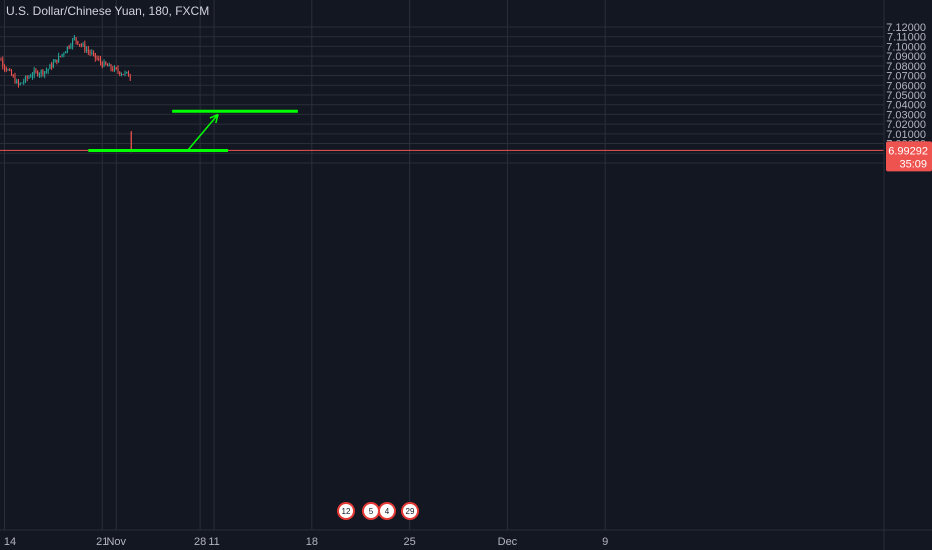  I want to click on flag-event-icon, so click(387, 511).